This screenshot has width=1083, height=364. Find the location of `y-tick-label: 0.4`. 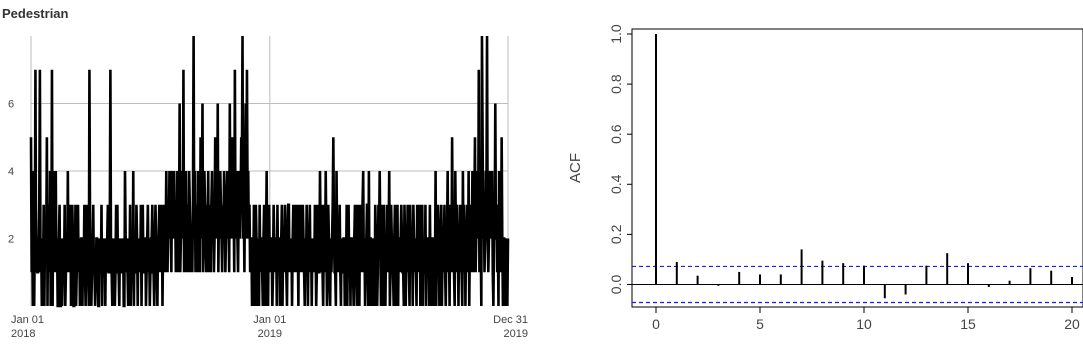

y-tick-label: 0.4 is located at coordinates (616, 184).